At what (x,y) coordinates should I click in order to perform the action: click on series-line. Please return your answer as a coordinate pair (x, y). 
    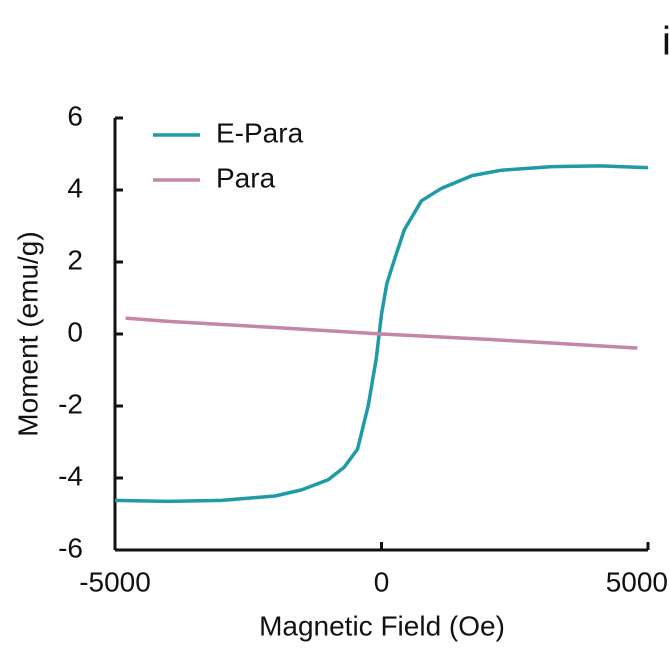
    Looking at the image, I should click on (381, 333).